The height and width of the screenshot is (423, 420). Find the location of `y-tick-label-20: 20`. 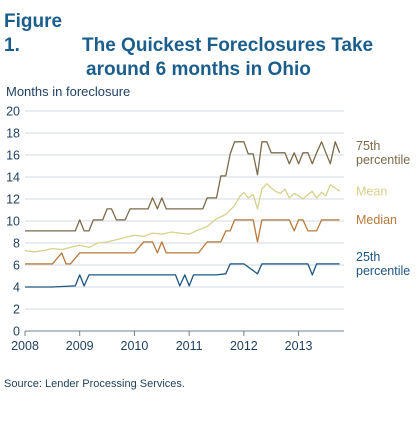

y-tick-label-20: 20 is located at coordinates (13, 112).